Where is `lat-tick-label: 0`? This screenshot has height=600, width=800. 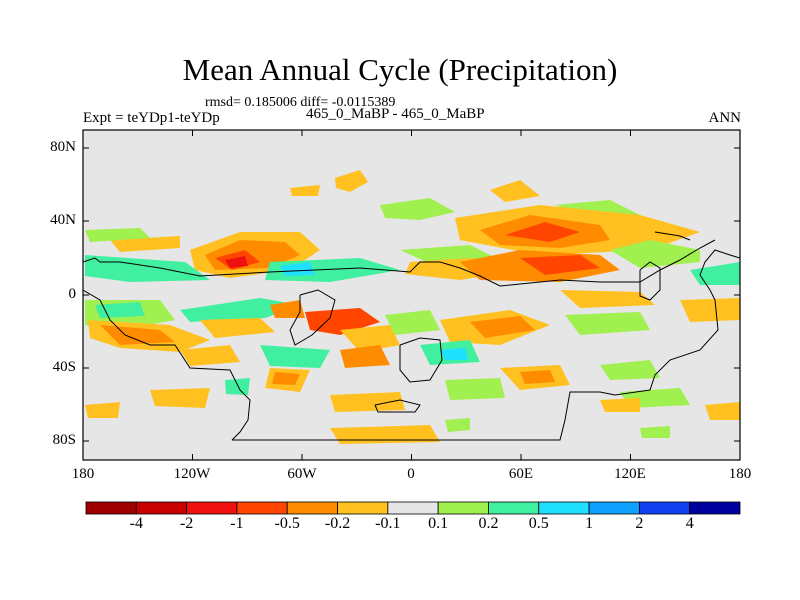
lat-tick-label: 0 is located at coordinates (72, 294).